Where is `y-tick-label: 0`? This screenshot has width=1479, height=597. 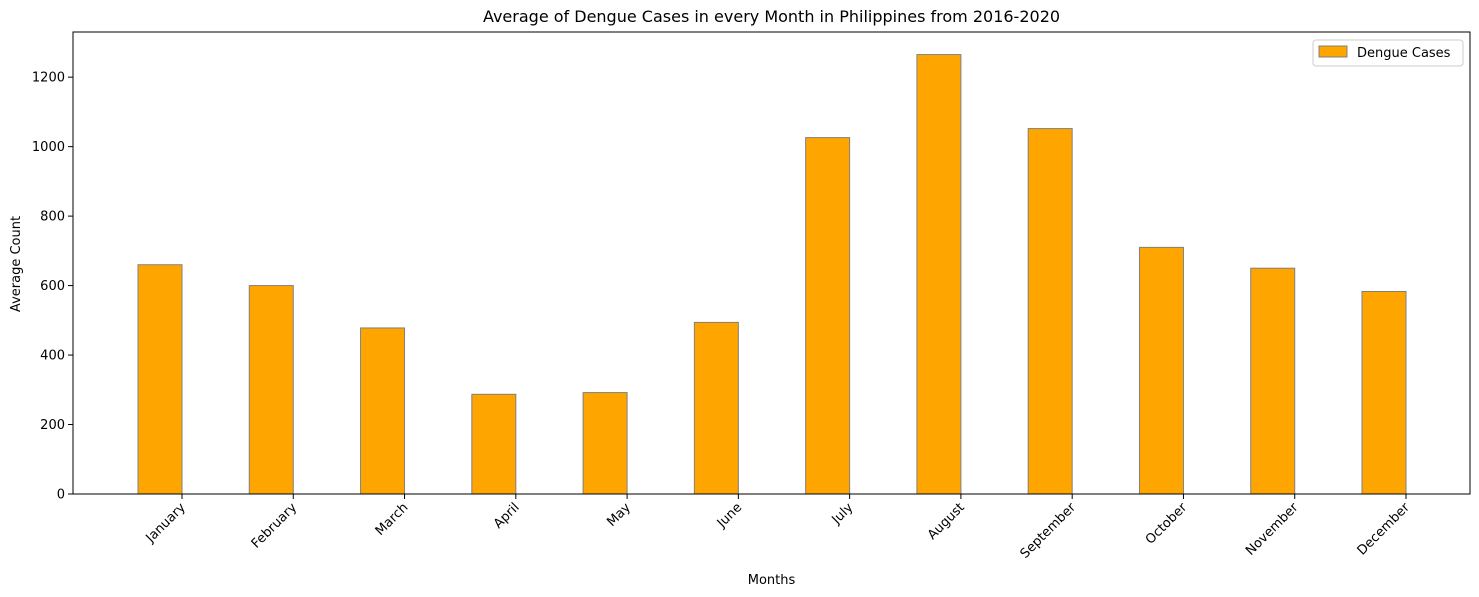 y-tick-label: 0 is located at coordinates (61, 495).